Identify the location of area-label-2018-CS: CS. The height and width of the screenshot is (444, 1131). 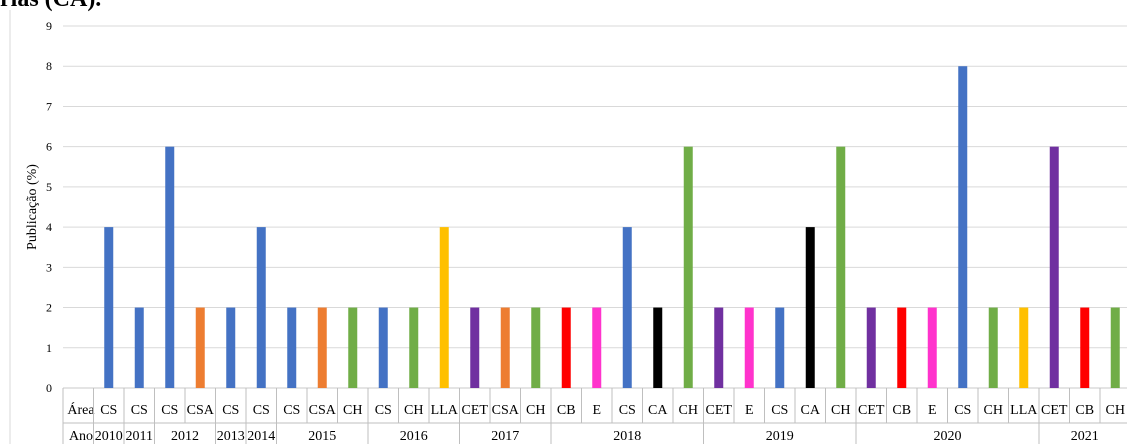
(627, 410).